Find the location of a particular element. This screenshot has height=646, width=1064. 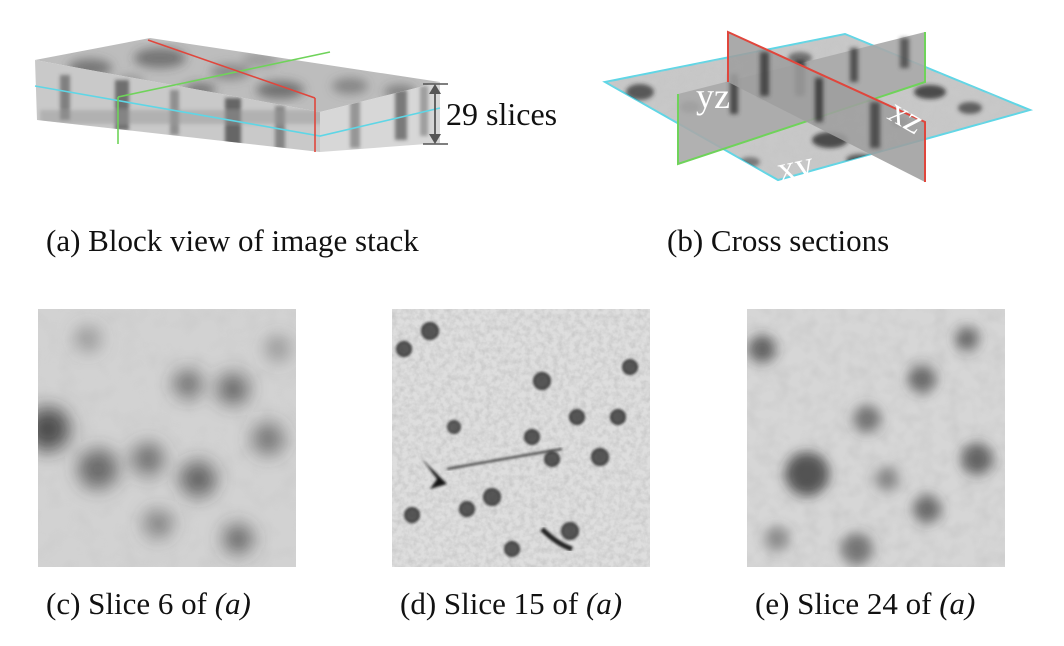

caption-slice-24: (e) Slice 24 of (a) is located at coordinates (865, 603).